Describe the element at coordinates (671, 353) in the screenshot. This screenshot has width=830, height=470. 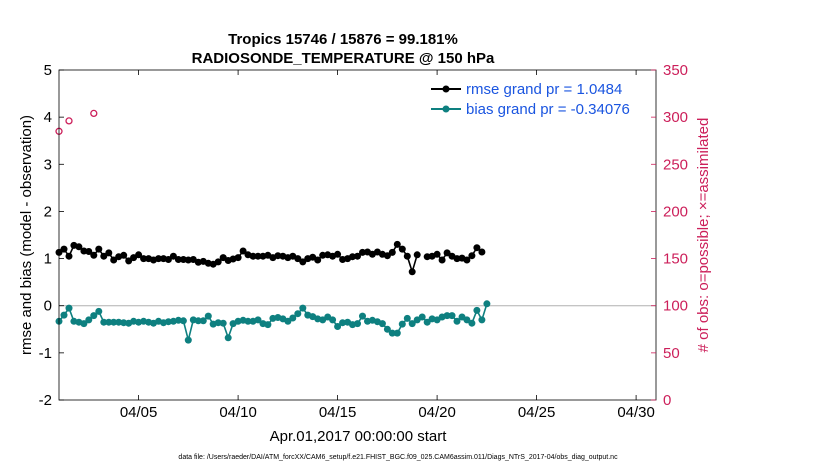
I see `y2-tick-label: 50` at that location.